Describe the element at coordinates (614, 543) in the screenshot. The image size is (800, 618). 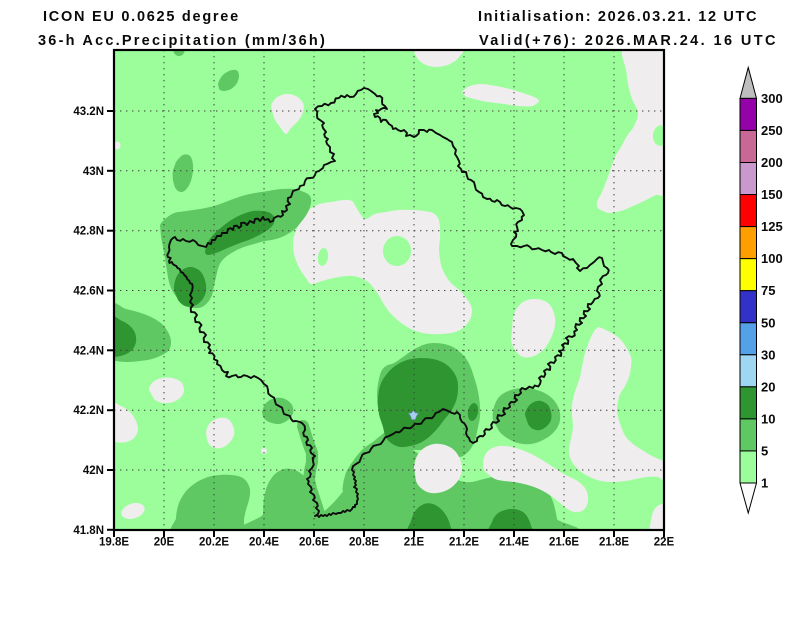
I see `svg-text: 21.8E` at that location.